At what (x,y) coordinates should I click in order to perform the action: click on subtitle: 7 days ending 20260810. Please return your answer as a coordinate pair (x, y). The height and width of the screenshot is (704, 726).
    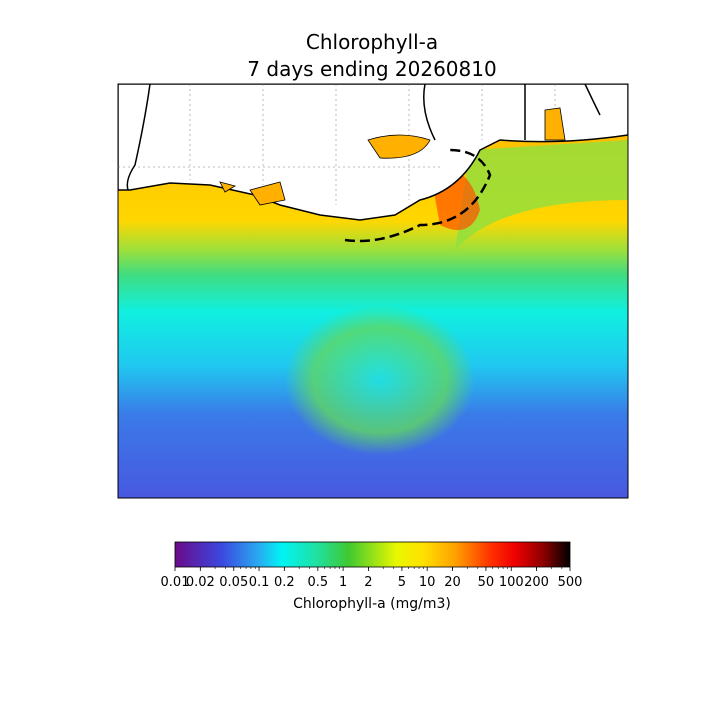
    Looking at the image, I should click on (371, 69).